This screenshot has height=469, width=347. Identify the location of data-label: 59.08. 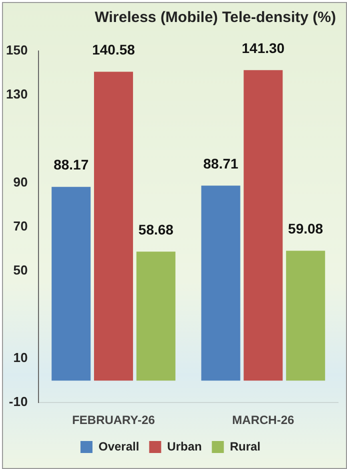
(306, 228).